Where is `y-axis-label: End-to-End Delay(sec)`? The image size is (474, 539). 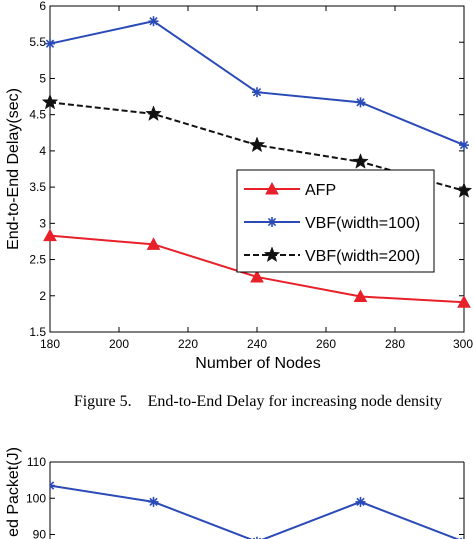 y-axis-label: End-to-End Delay(sec) is located at coordinates (13, 169).